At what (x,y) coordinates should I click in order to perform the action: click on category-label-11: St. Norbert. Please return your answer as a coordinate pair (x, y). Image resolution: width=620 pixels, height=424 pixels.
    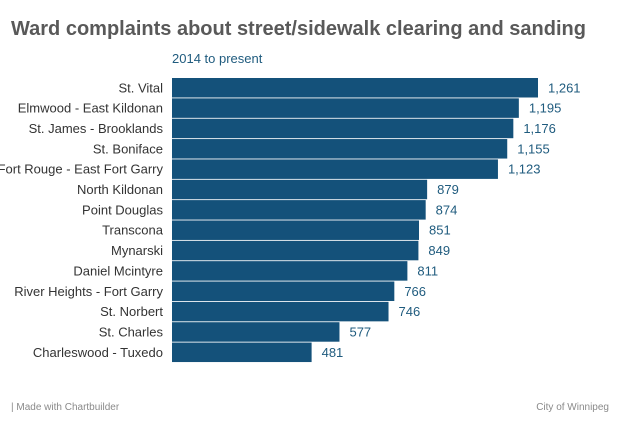
    Looking at the image, I should click on (131, 311).